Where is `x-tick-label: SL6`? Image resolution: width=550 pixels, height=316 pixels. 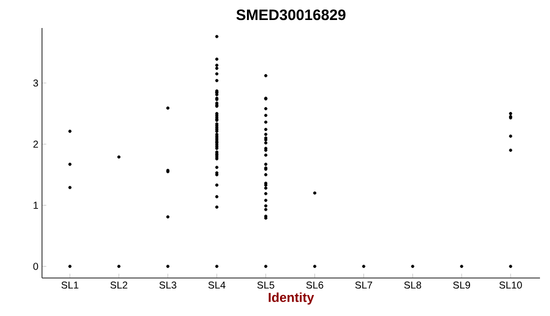 x-tick-label: SL6 is located at coordinates (315, 285).